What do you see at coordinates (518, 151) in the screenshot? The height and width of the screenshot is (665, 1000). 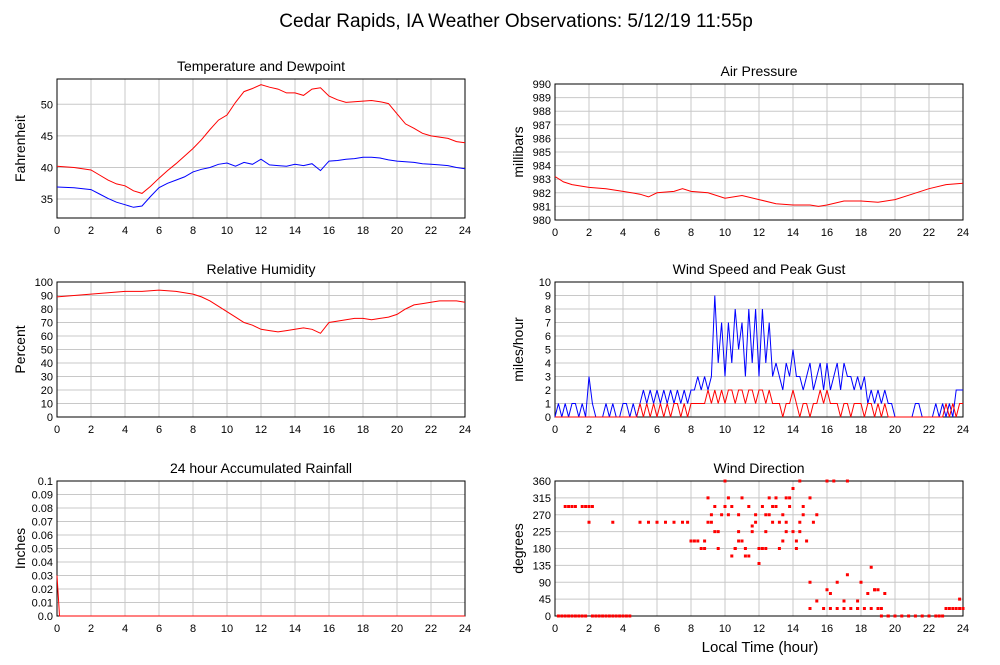 I see `pressure-y-axis-label: millibars` at bounding box center [518, 151].